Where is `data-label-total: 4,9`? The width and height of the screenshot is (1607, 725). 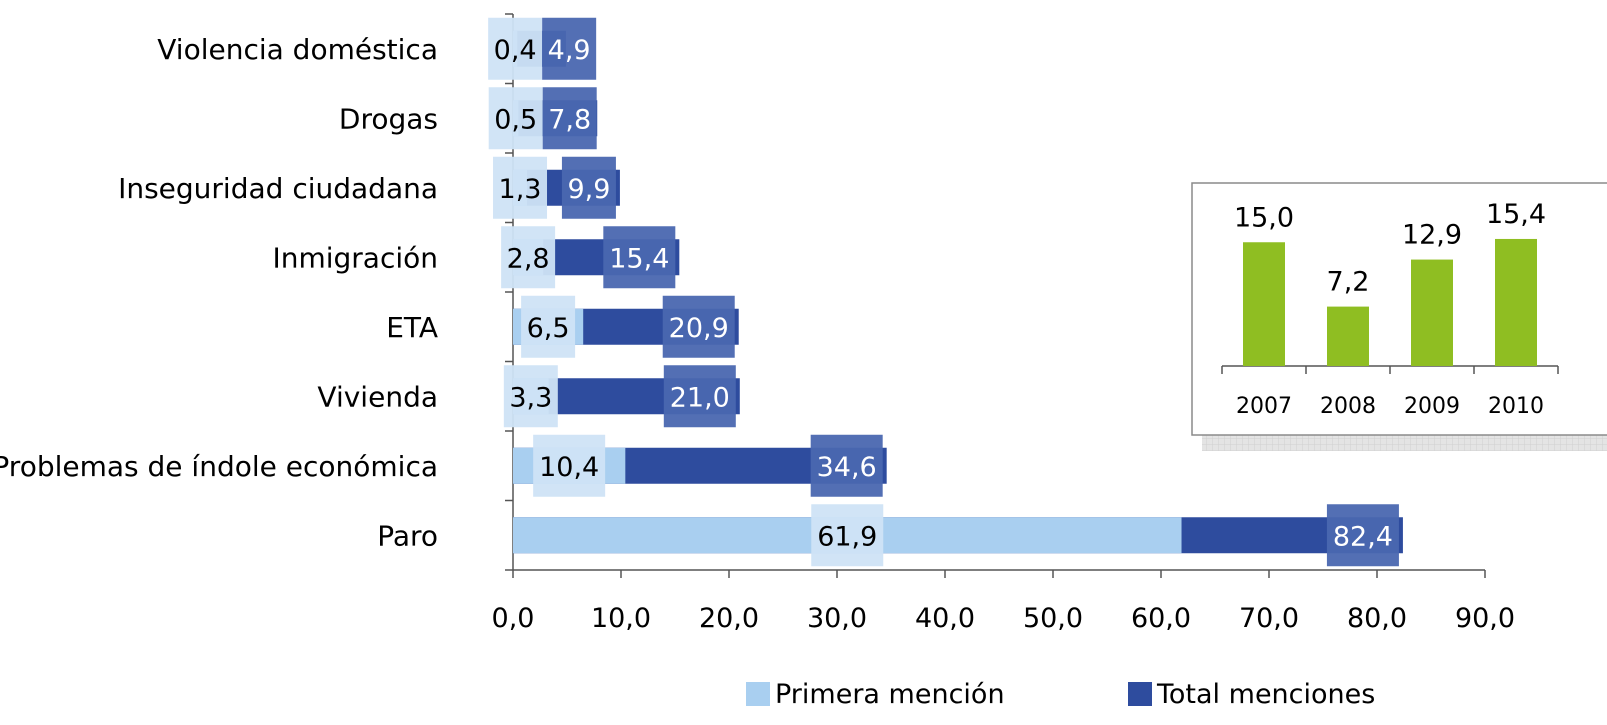
data-label-total: 4,9 is located at coordinates (569, 50).